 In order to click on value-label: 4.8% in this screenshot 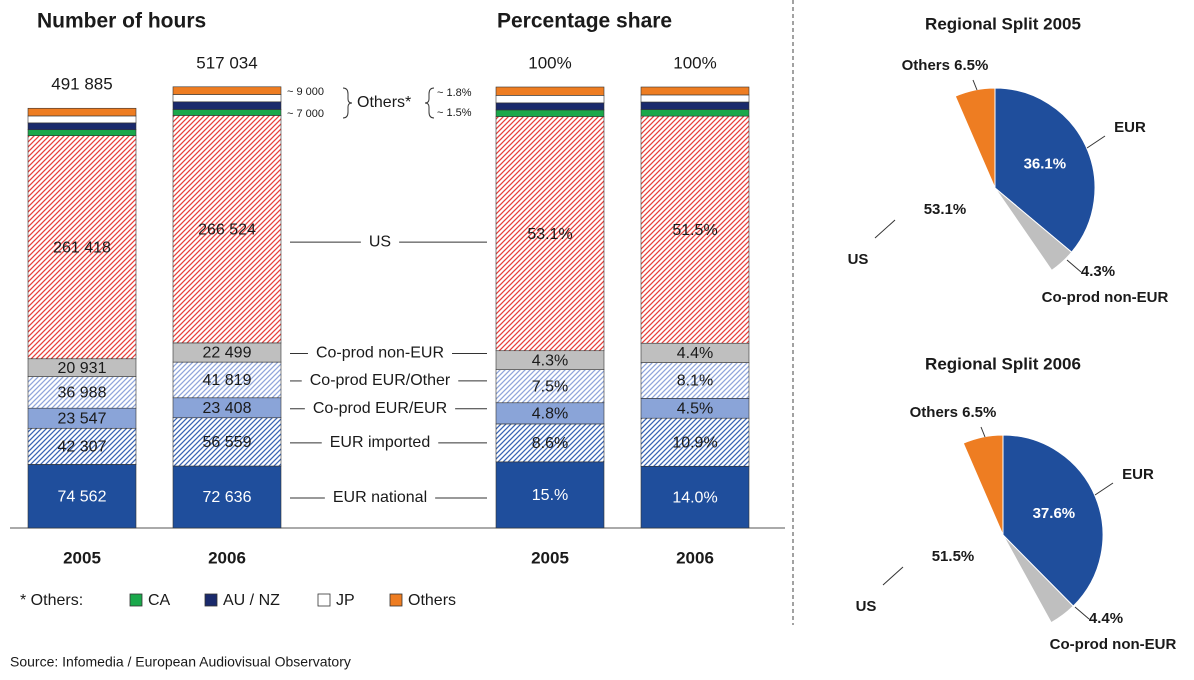, I will do `click(550, 414)`.